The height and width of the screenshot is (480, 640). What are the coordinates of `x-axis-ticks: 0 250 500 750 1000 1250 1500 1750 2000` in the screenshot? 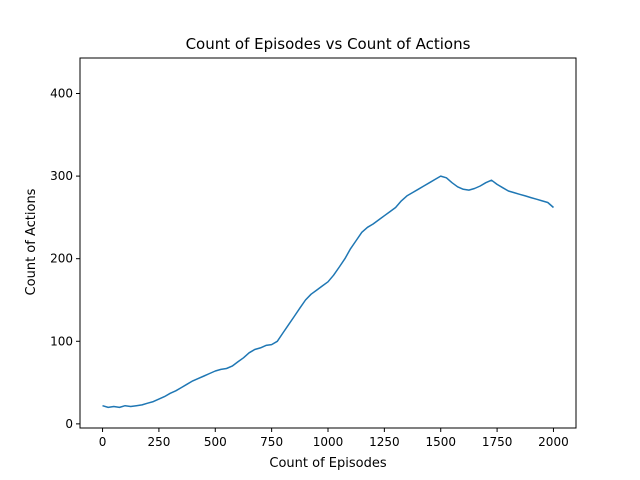 It's located at (334, 438).